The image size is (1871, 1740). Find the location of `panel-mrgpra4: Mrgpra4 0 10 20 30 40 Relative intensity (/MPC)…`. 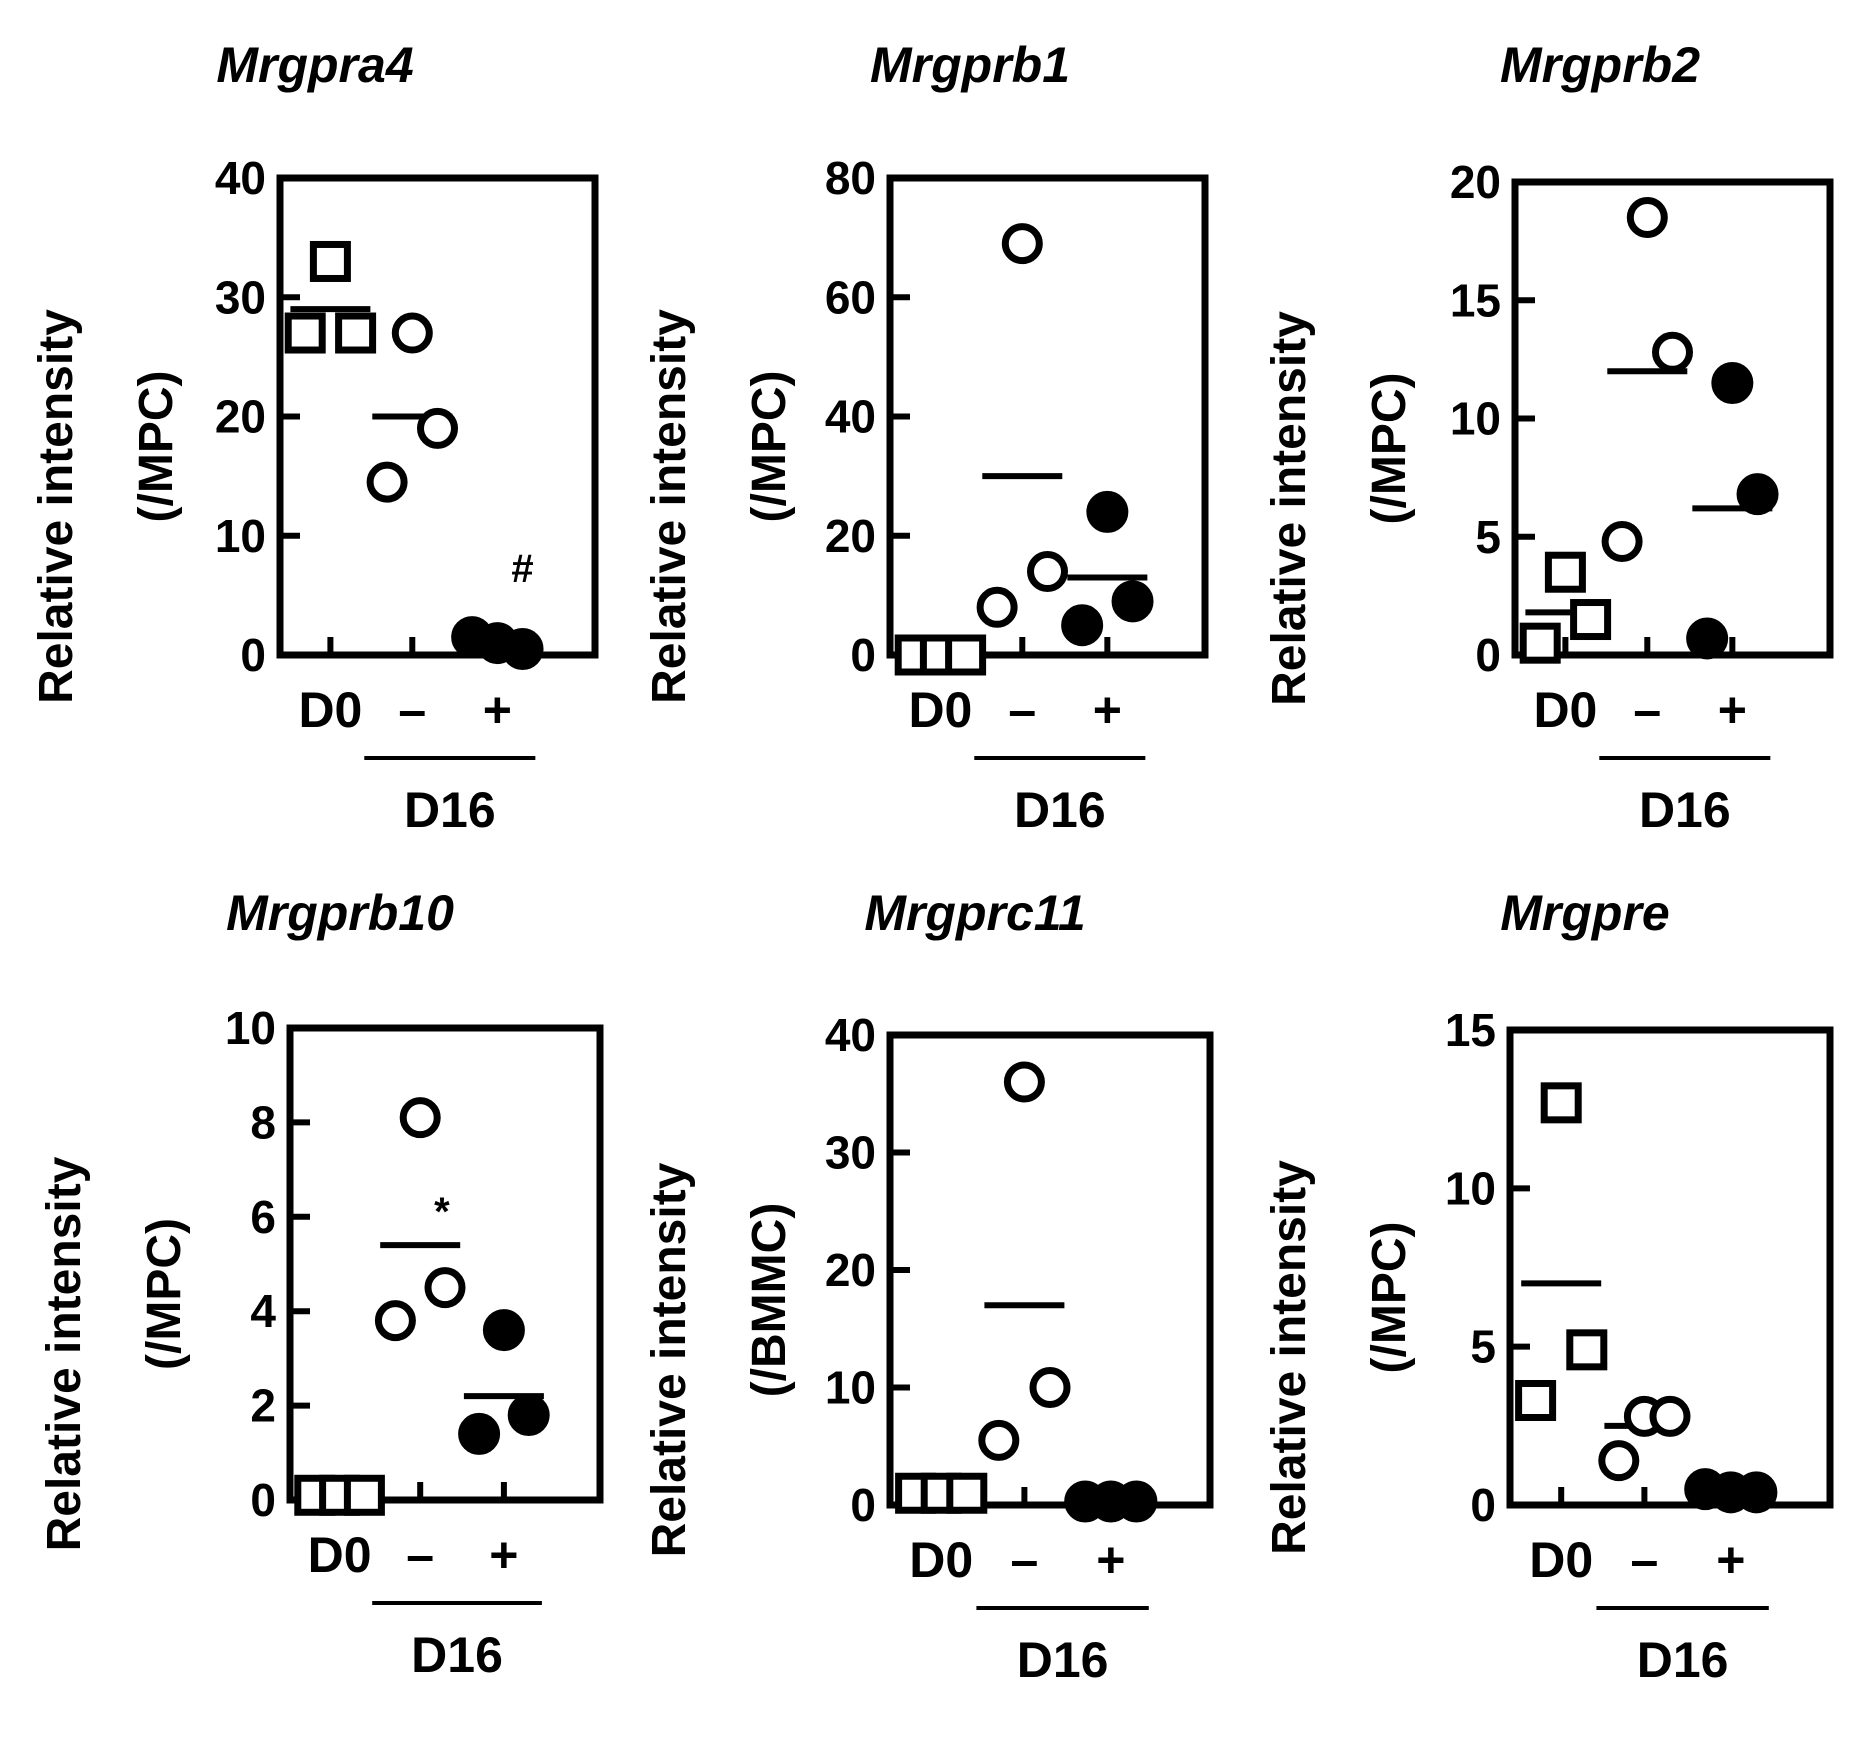

panel-mrgpra4: Mrgpra4 0 10 20 30 40 Relative intensity (/MPC)… is located at coordinates (314, 437).